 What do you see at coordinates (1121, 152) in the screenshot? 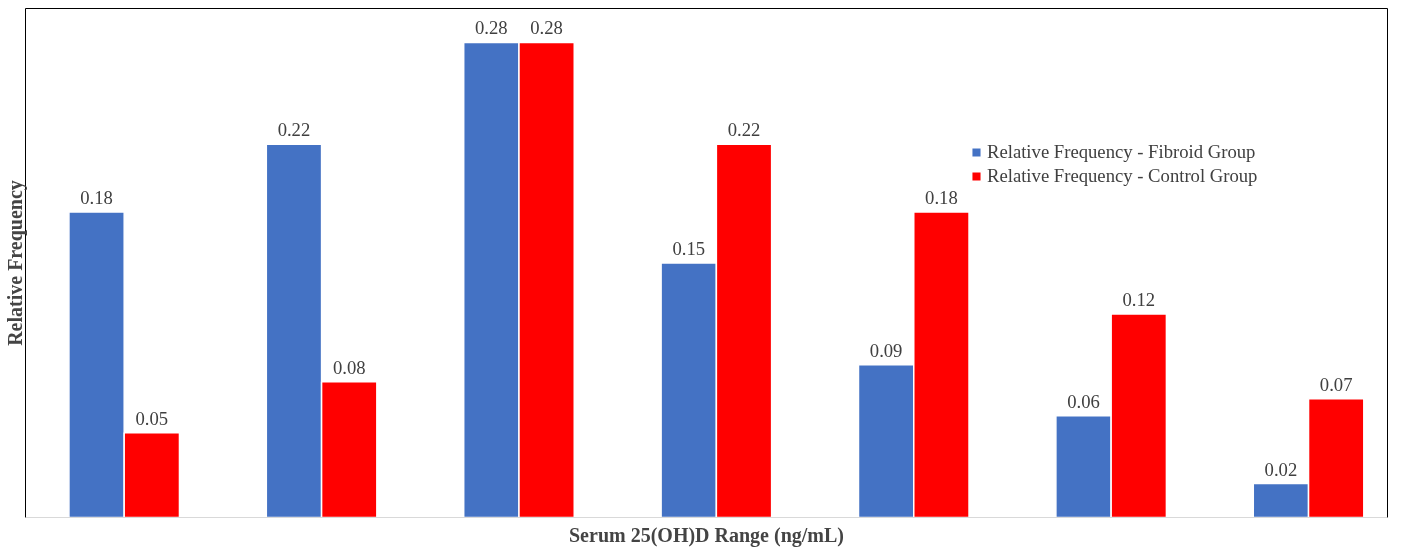
I see `legend-label: Relative Frequency - Fibroid Group` at bounding box center [1121, 152].